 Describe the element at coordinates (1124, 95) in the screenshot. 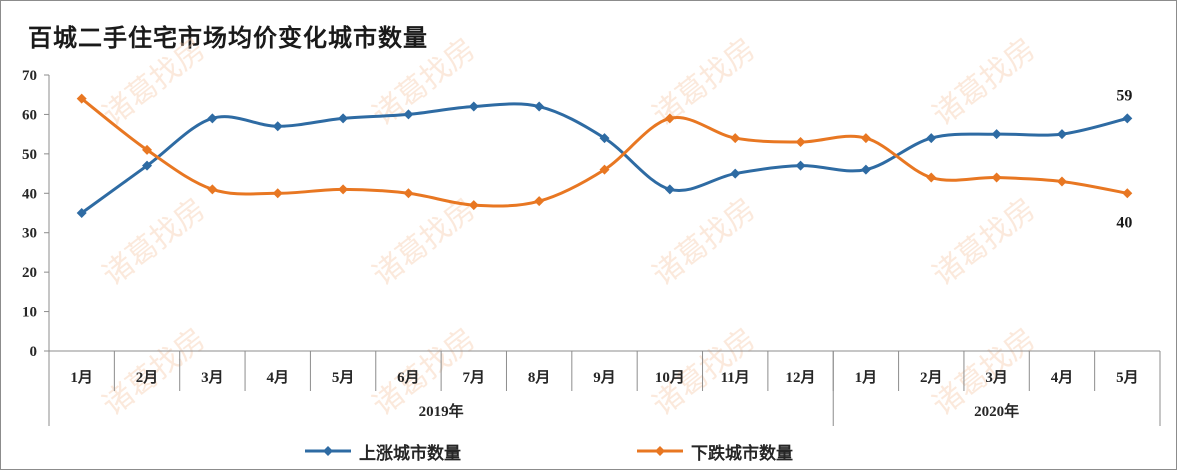

I see `data-label: 59` at that location.